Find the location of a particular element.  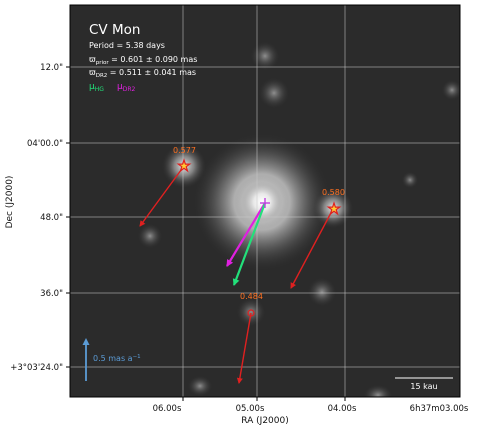

companion-2-star-marker is located at coordinates (334, 208).